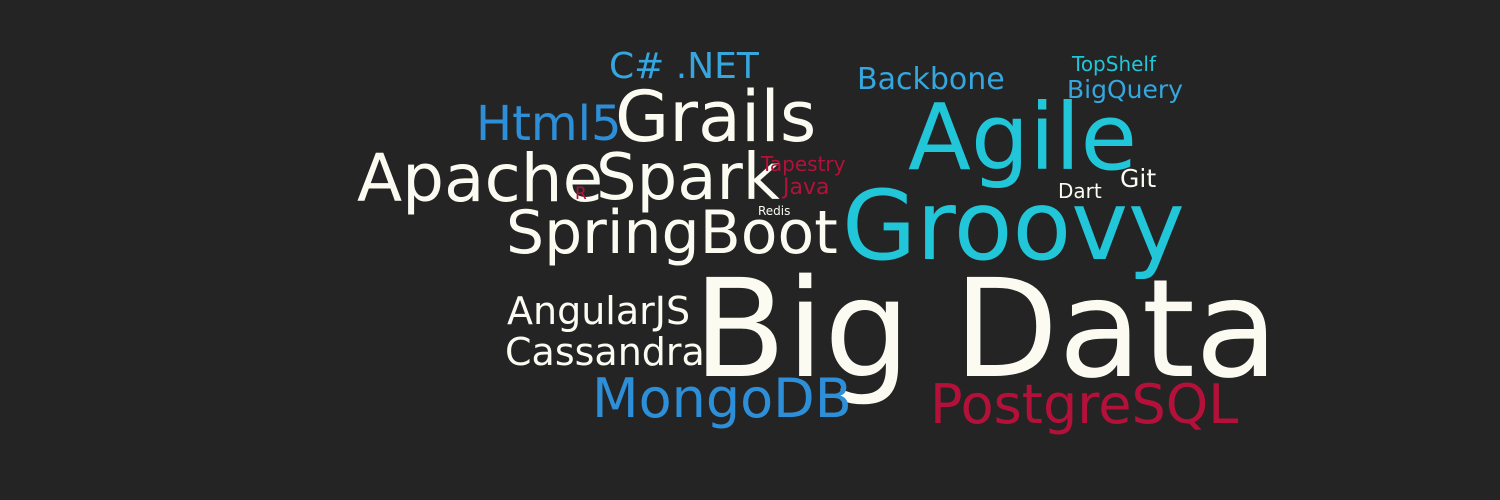  Describe the element at coordinates (986, 330) in the screenshot. I see `word-big-data: Big Data` at that location.